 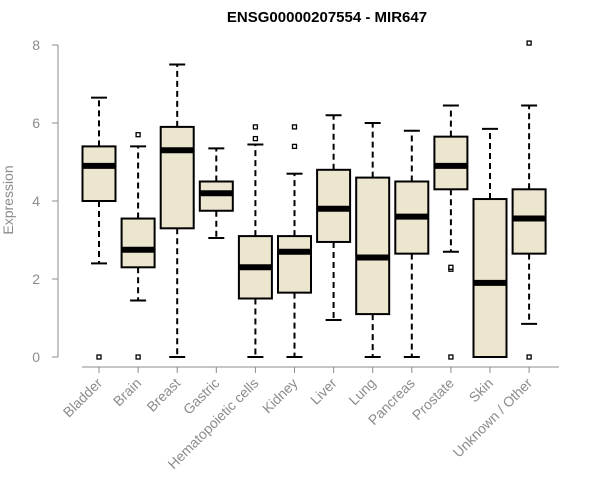 I want to click on y-axis-ticks: 0 2 4 6 8, so click(x=45, y=201).